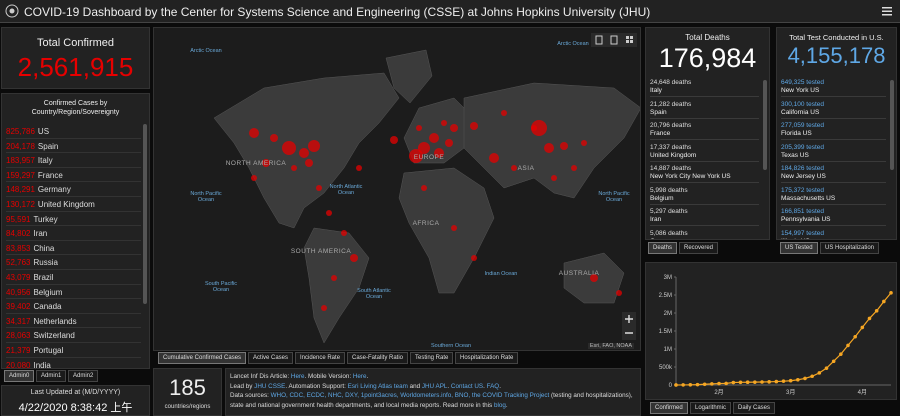 This screenshot has width=900, height=416. Describe the element at coordinates (754, 408) in the screenshot. I see `tab: Daily Cases` at that location.